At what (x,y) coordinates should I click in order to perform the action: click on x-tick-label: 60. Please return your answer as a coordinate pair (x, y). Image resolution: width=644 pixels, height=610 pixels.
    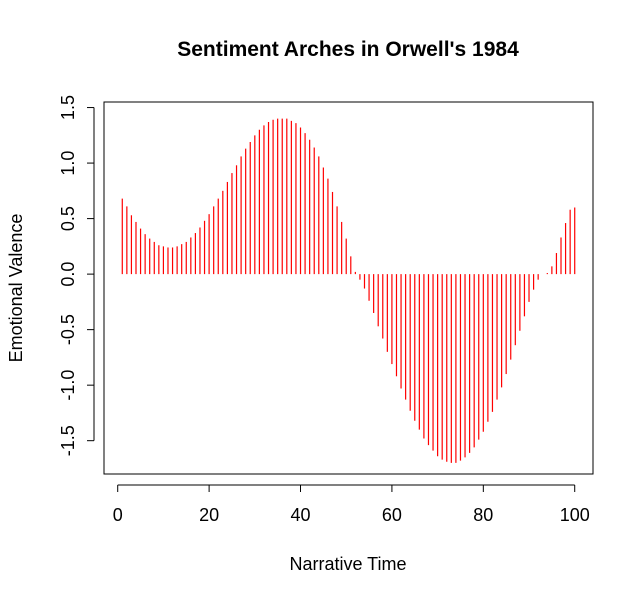
    Looking at the image, I should click on (392, 515).